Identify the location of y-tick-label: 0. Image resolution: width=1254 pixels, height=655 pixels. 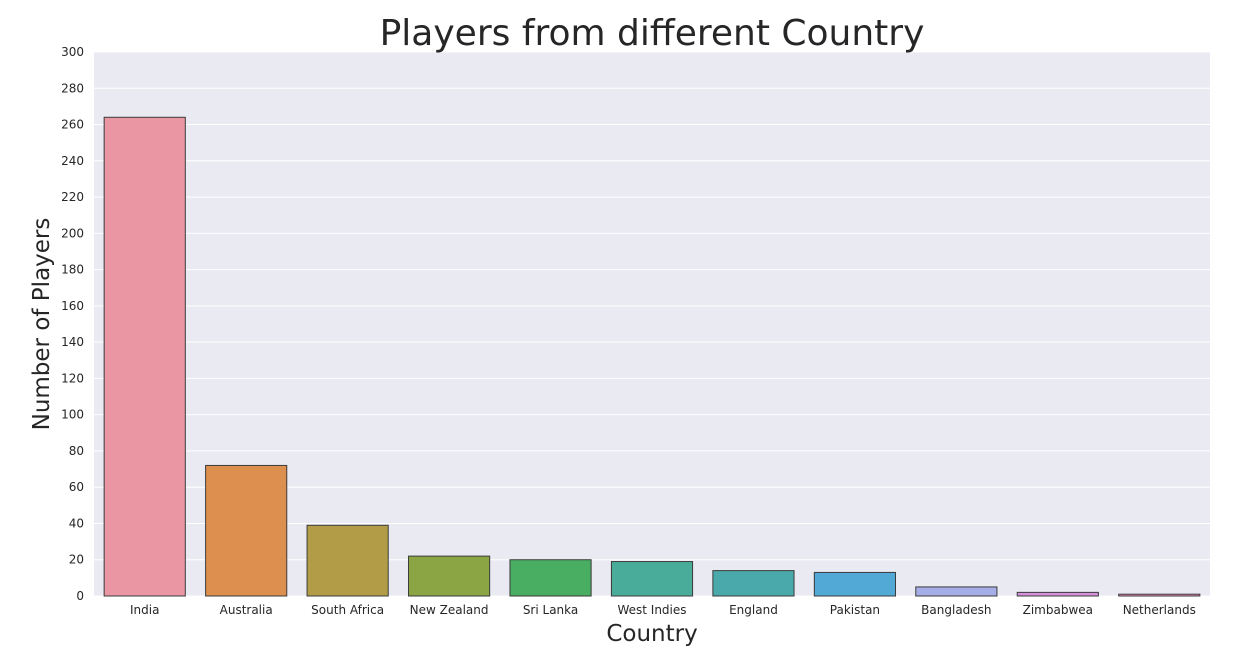
(80, 596).